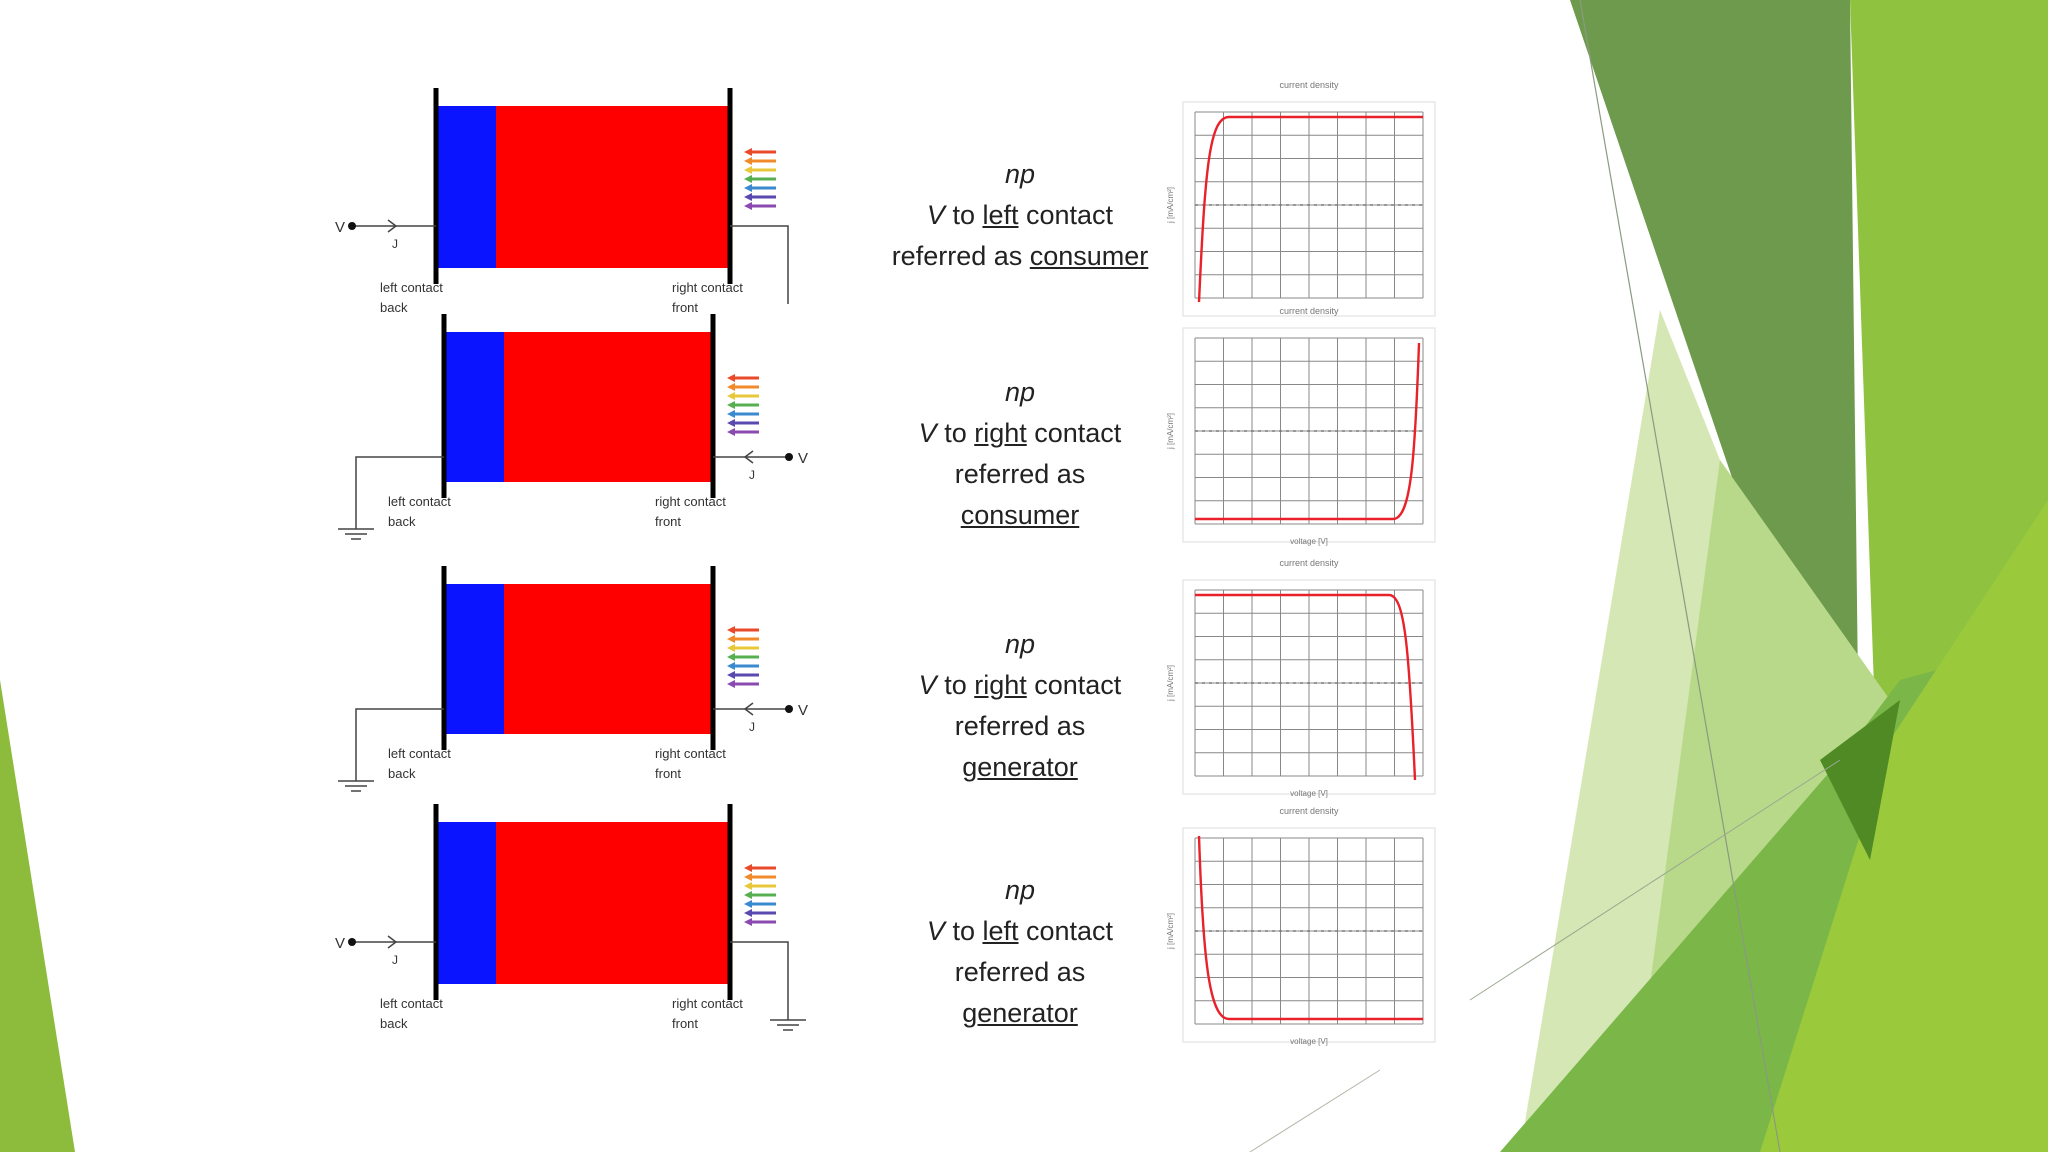  What do you see at coordinates (613, 903) in the screenshot?
I see `p-layer` at bounding box center [613, 903].